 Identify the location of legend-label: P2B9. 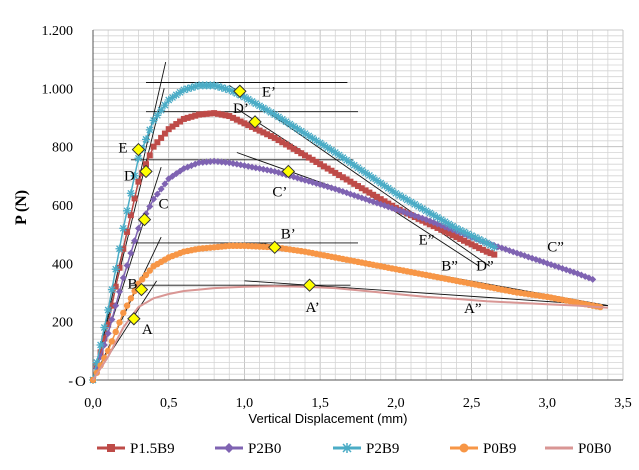
(382, 449).